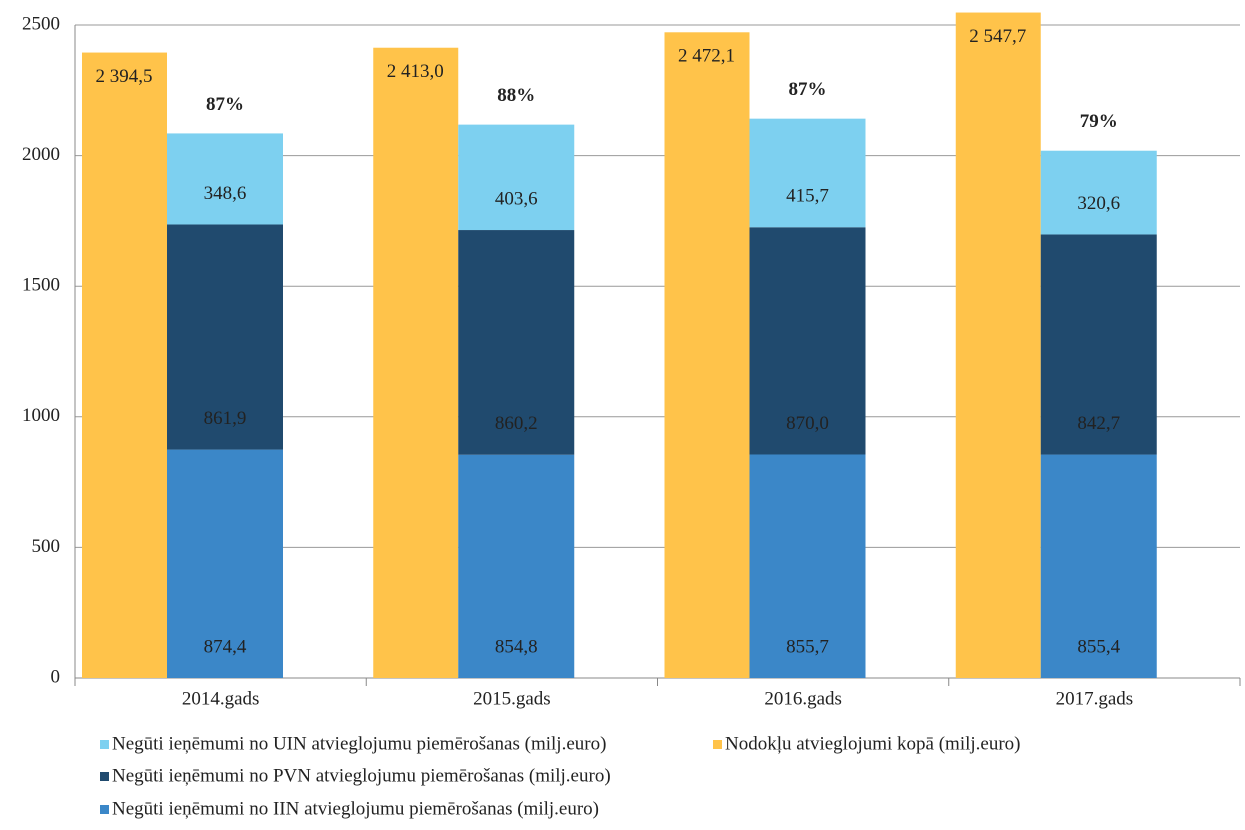  I want to click on y-tick-label: 500, so click(46, 546).